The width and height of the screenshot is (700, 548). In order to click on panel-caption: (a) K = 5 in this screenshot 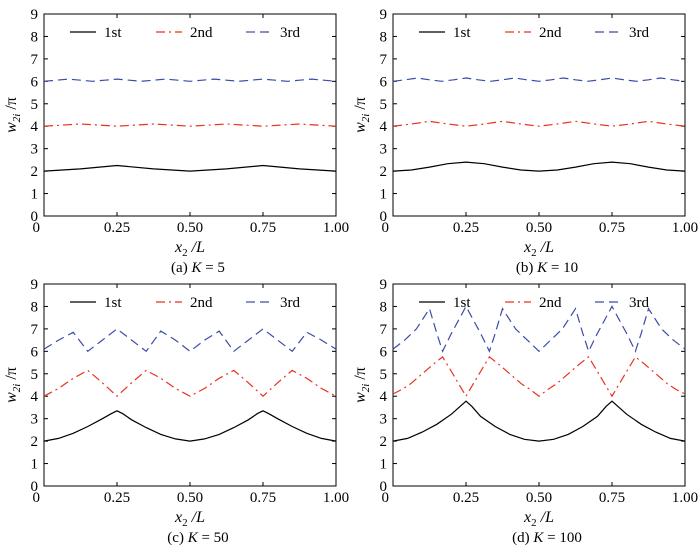, I will do `click(198, 268)`.